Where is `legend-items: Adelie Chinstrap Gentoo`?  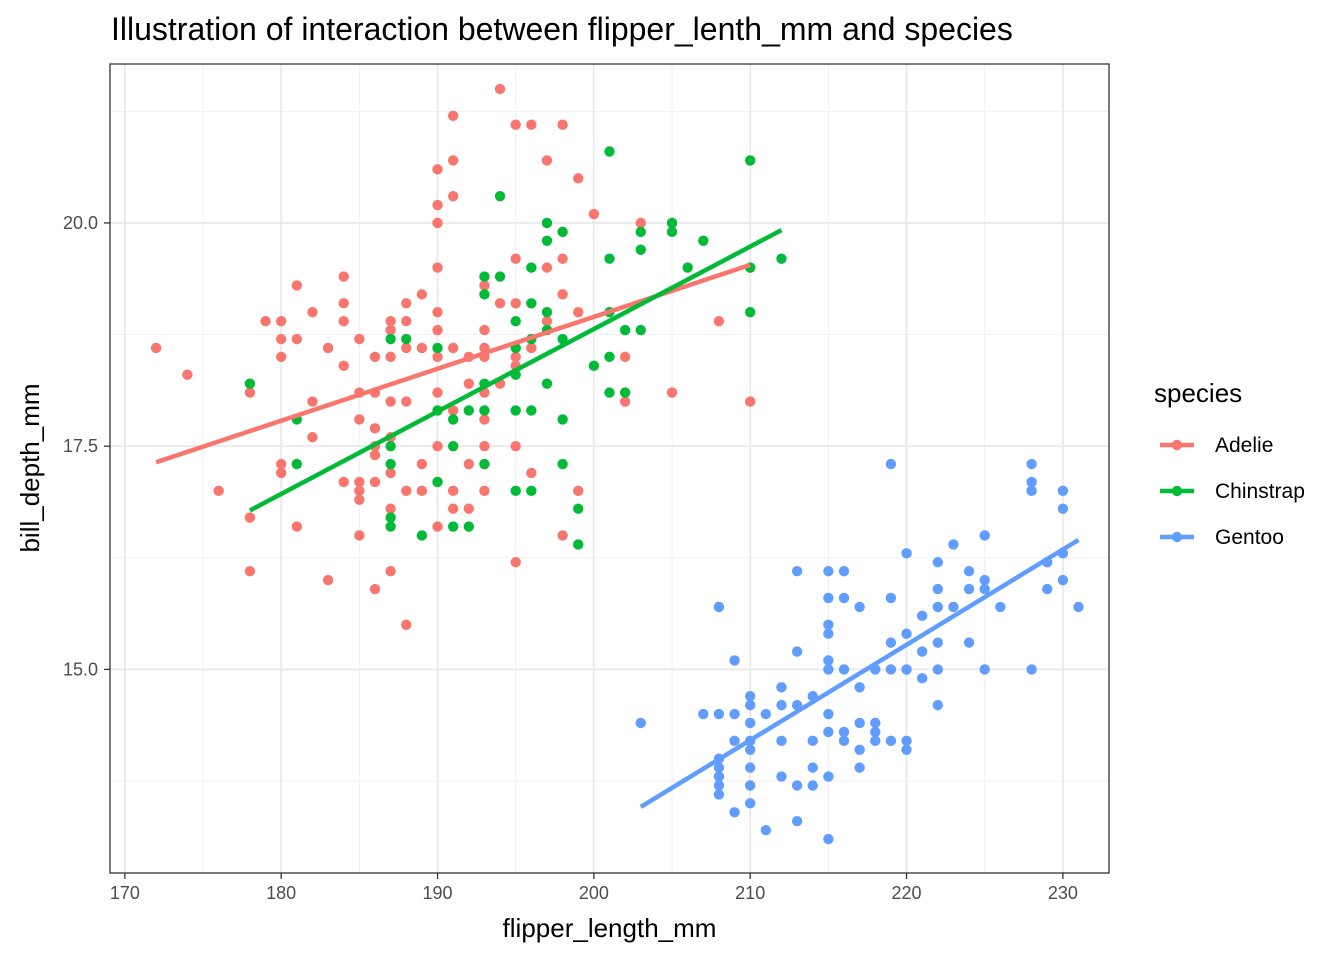
legend-items: Adelie Chinstrap Gentoo is located at coordinates (1232, 491).